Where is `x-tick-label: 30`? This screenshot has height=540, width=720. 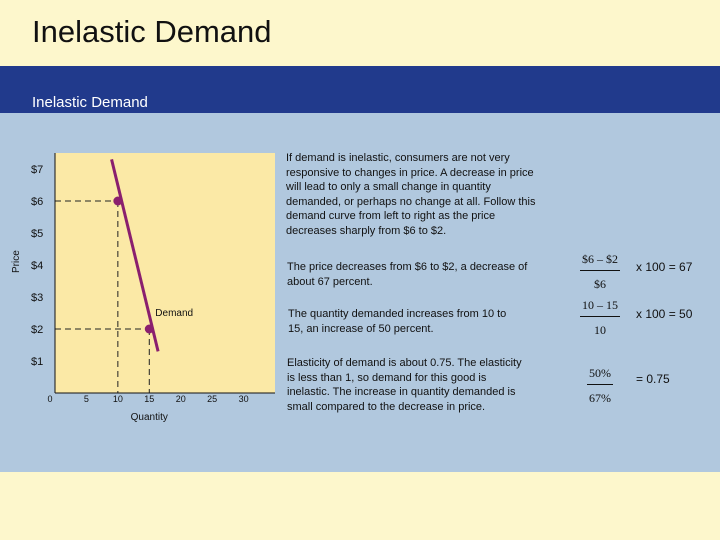
x-tick-label: 30 is located at coordinates (244, 399).